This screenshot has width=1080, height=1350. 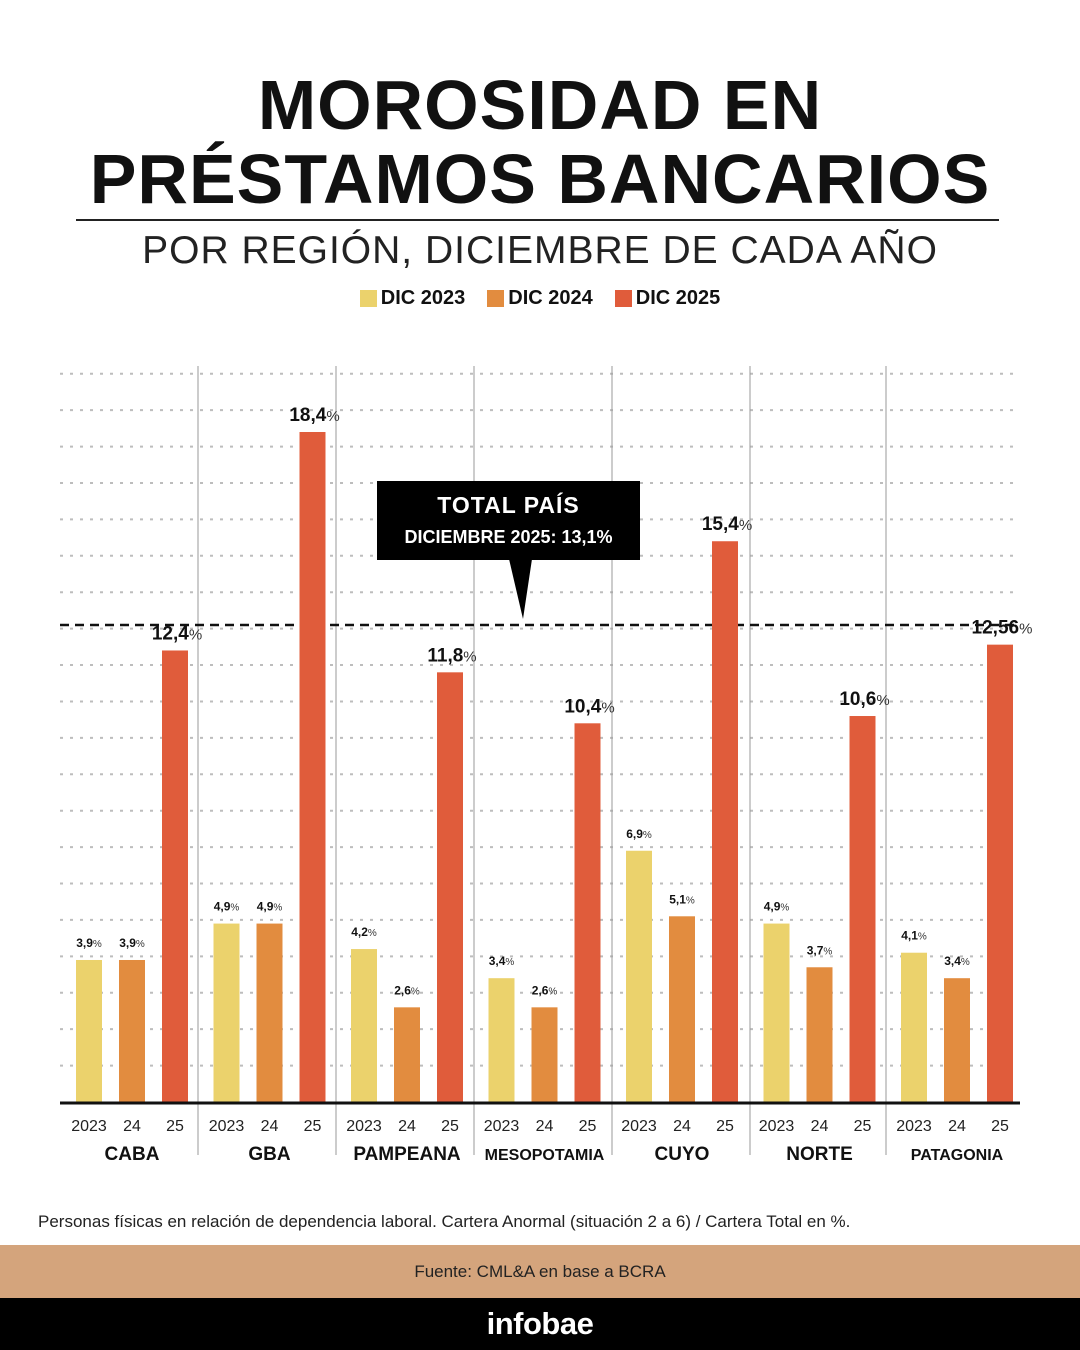 I want to click on title-line-2: PRÉSTAMOS BANCARIOS, so click(x=540, y=179).